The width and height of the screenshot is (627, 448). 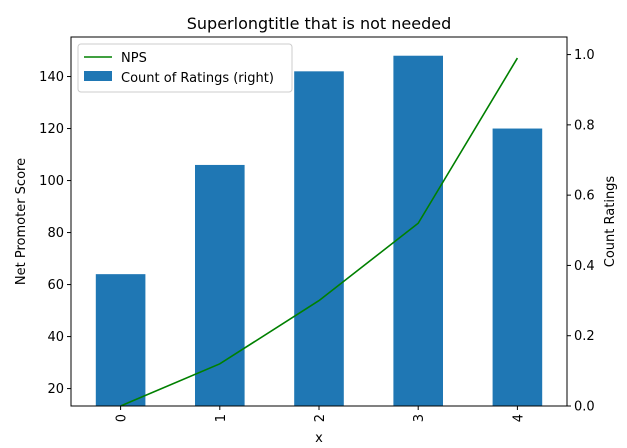 What do you see at coordinates (419, 418) in the screenshot?
I see `x-tick-label: 3` at bounding box center [419, 418].